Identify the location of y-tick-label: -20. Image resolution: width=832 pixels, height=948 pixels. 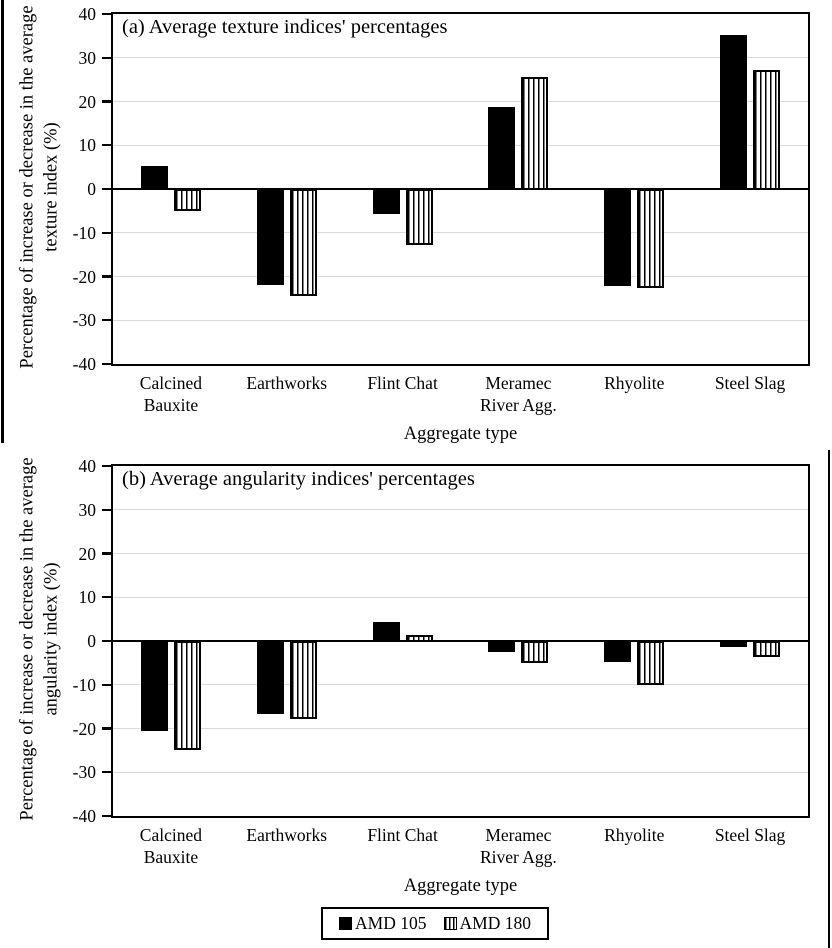
(84, 276).